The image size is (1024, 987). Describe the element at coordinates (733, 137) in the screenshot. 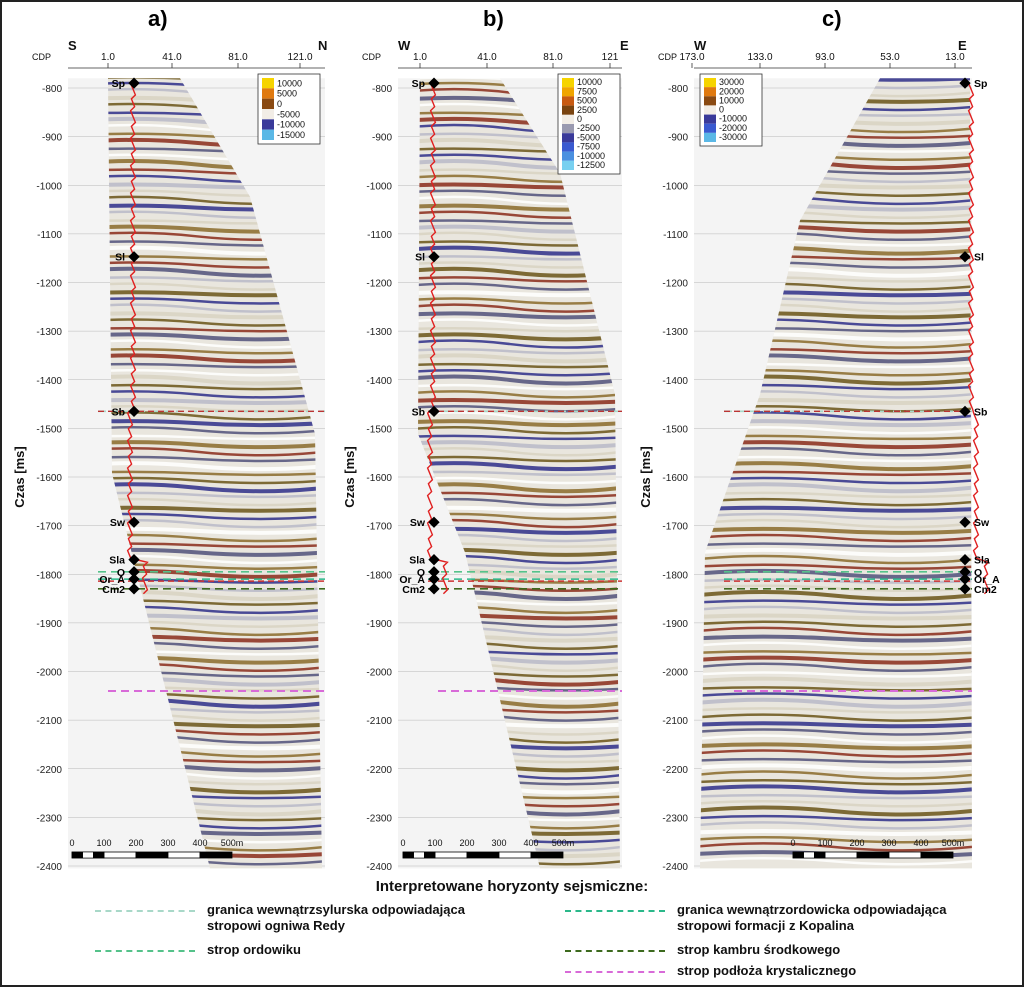

I see `colorbar-label: -30000` at that location.